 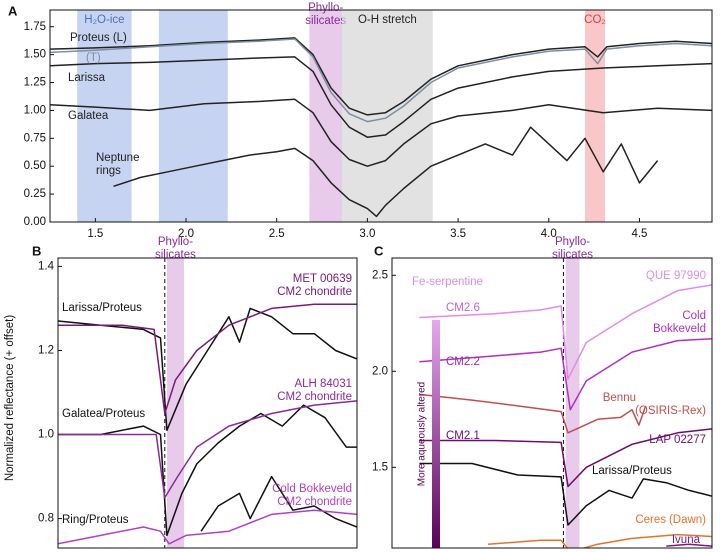 I want to click on x-tick-label: 4.5, so click(x=639, y=234).